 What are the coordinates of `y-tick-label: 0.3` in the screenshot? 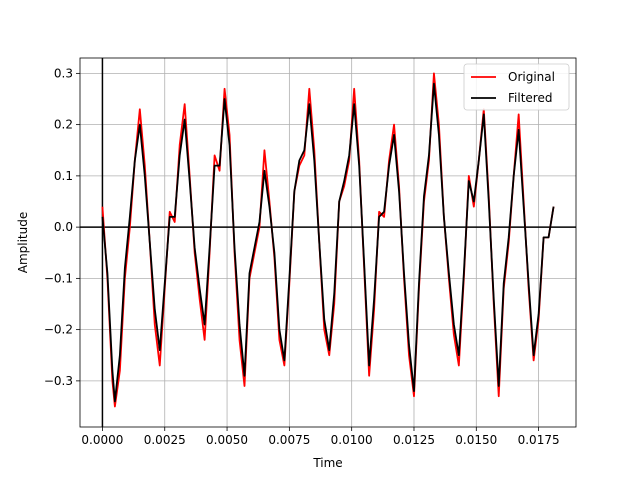 It's located at (63, 73).